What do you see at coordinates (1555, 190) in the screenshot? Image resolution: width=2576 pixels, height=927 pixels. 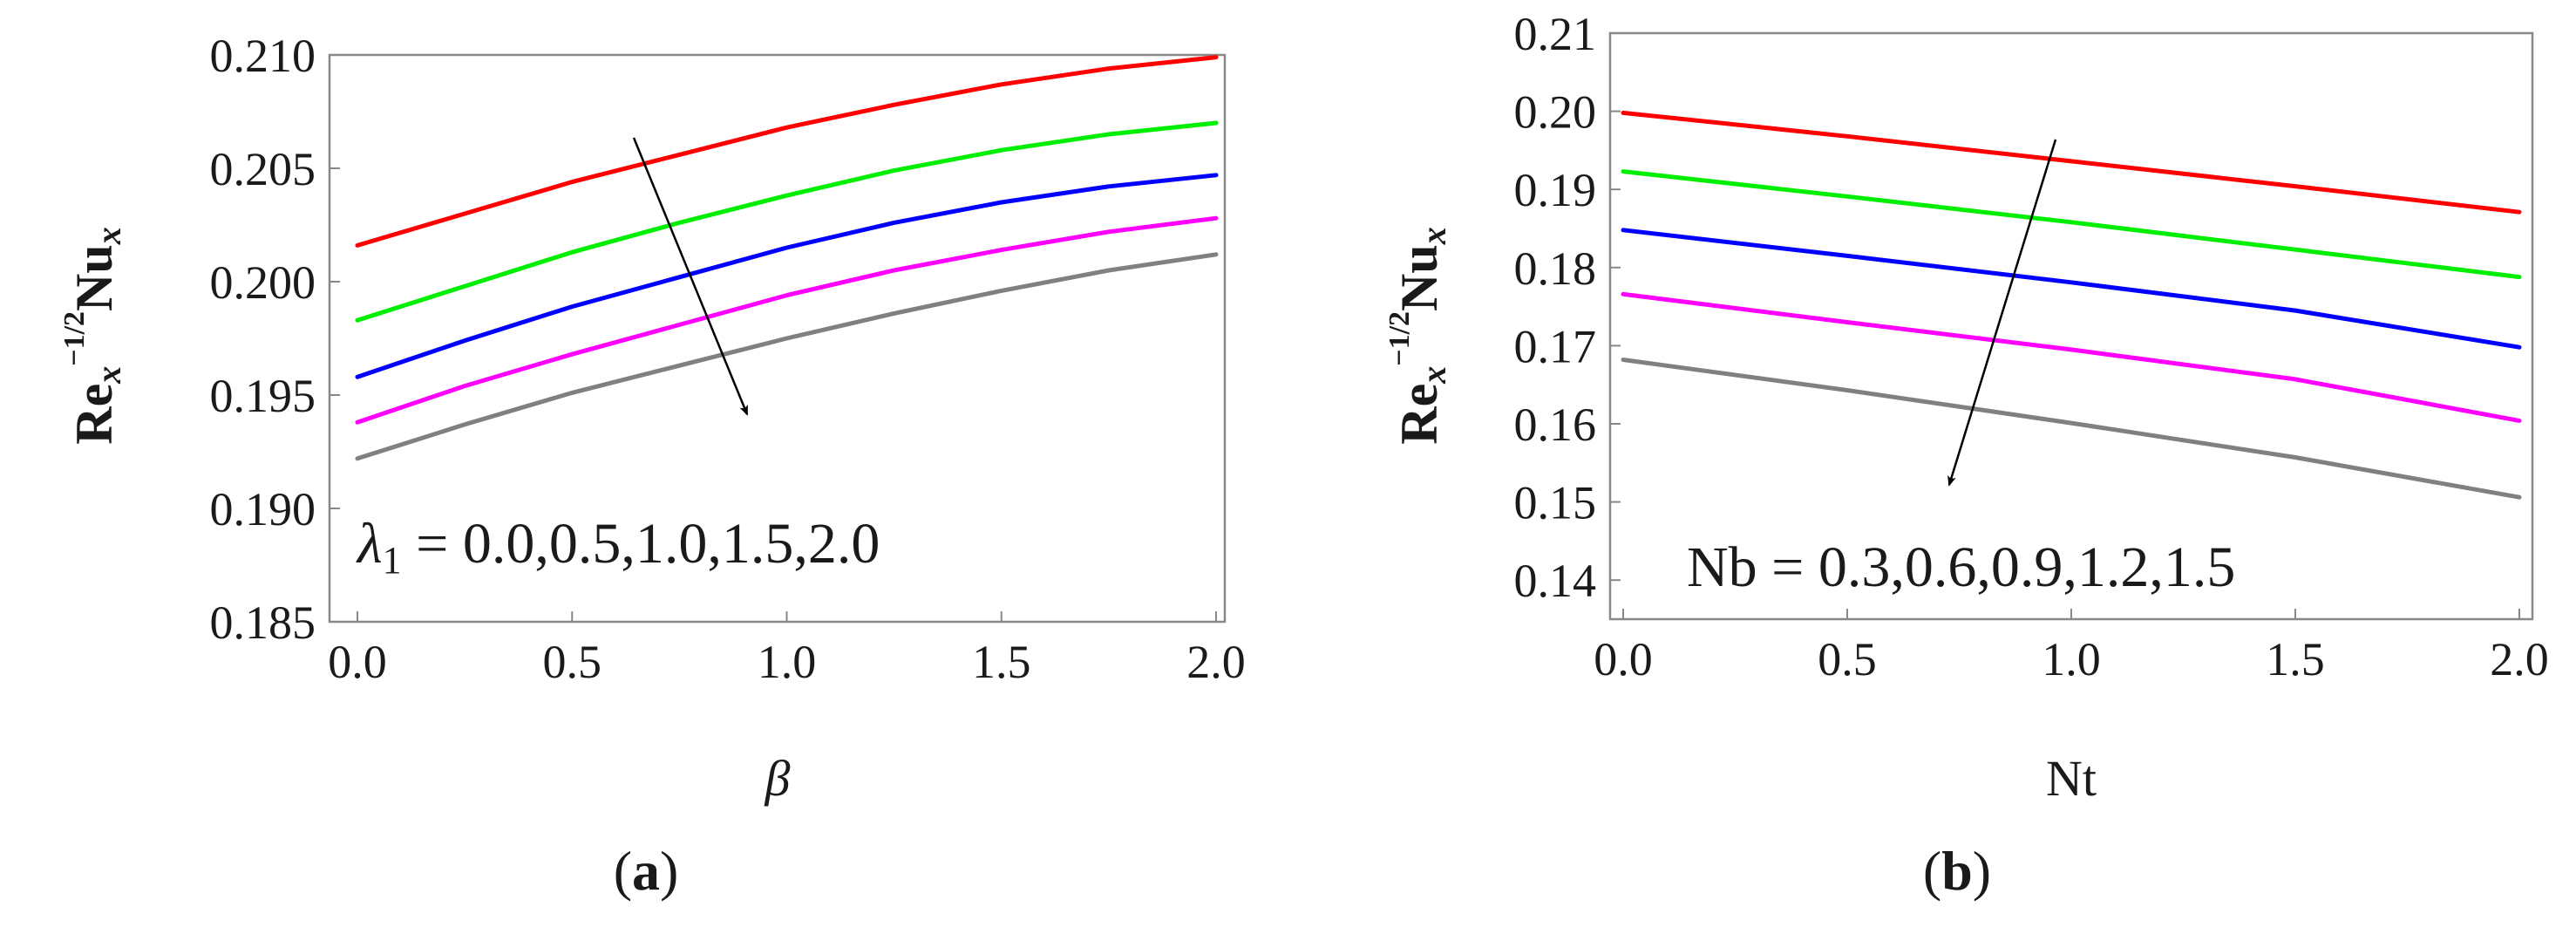 I see `y-tick-label: 0.19` at bounding box center [1555, 190].